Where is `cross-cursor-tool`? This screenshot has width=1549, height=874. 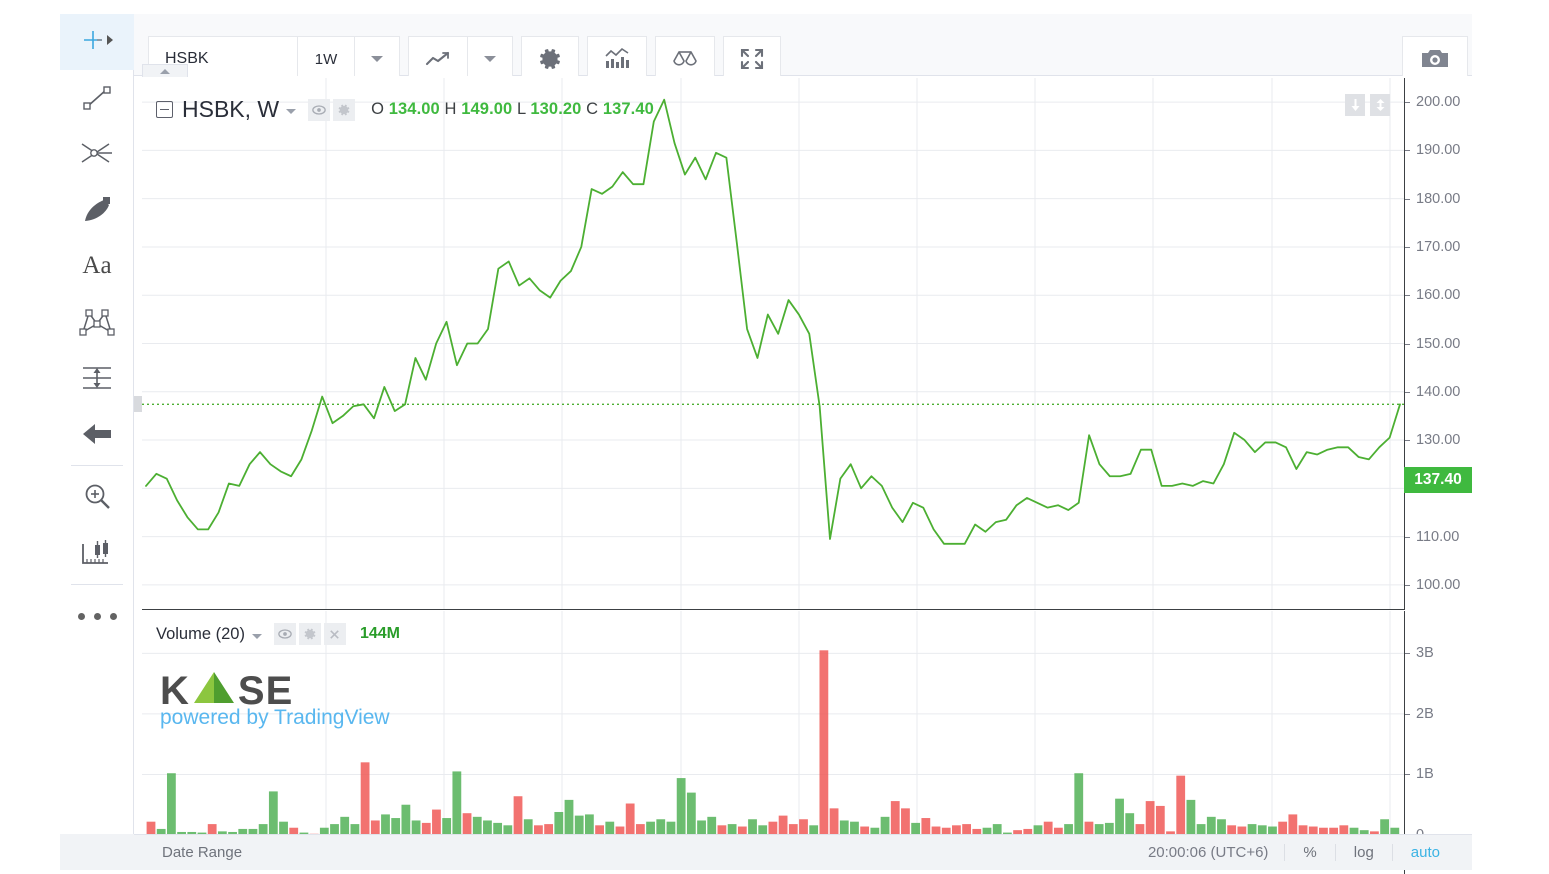 cross-cursor-tool is located at coordinates (97, 42).